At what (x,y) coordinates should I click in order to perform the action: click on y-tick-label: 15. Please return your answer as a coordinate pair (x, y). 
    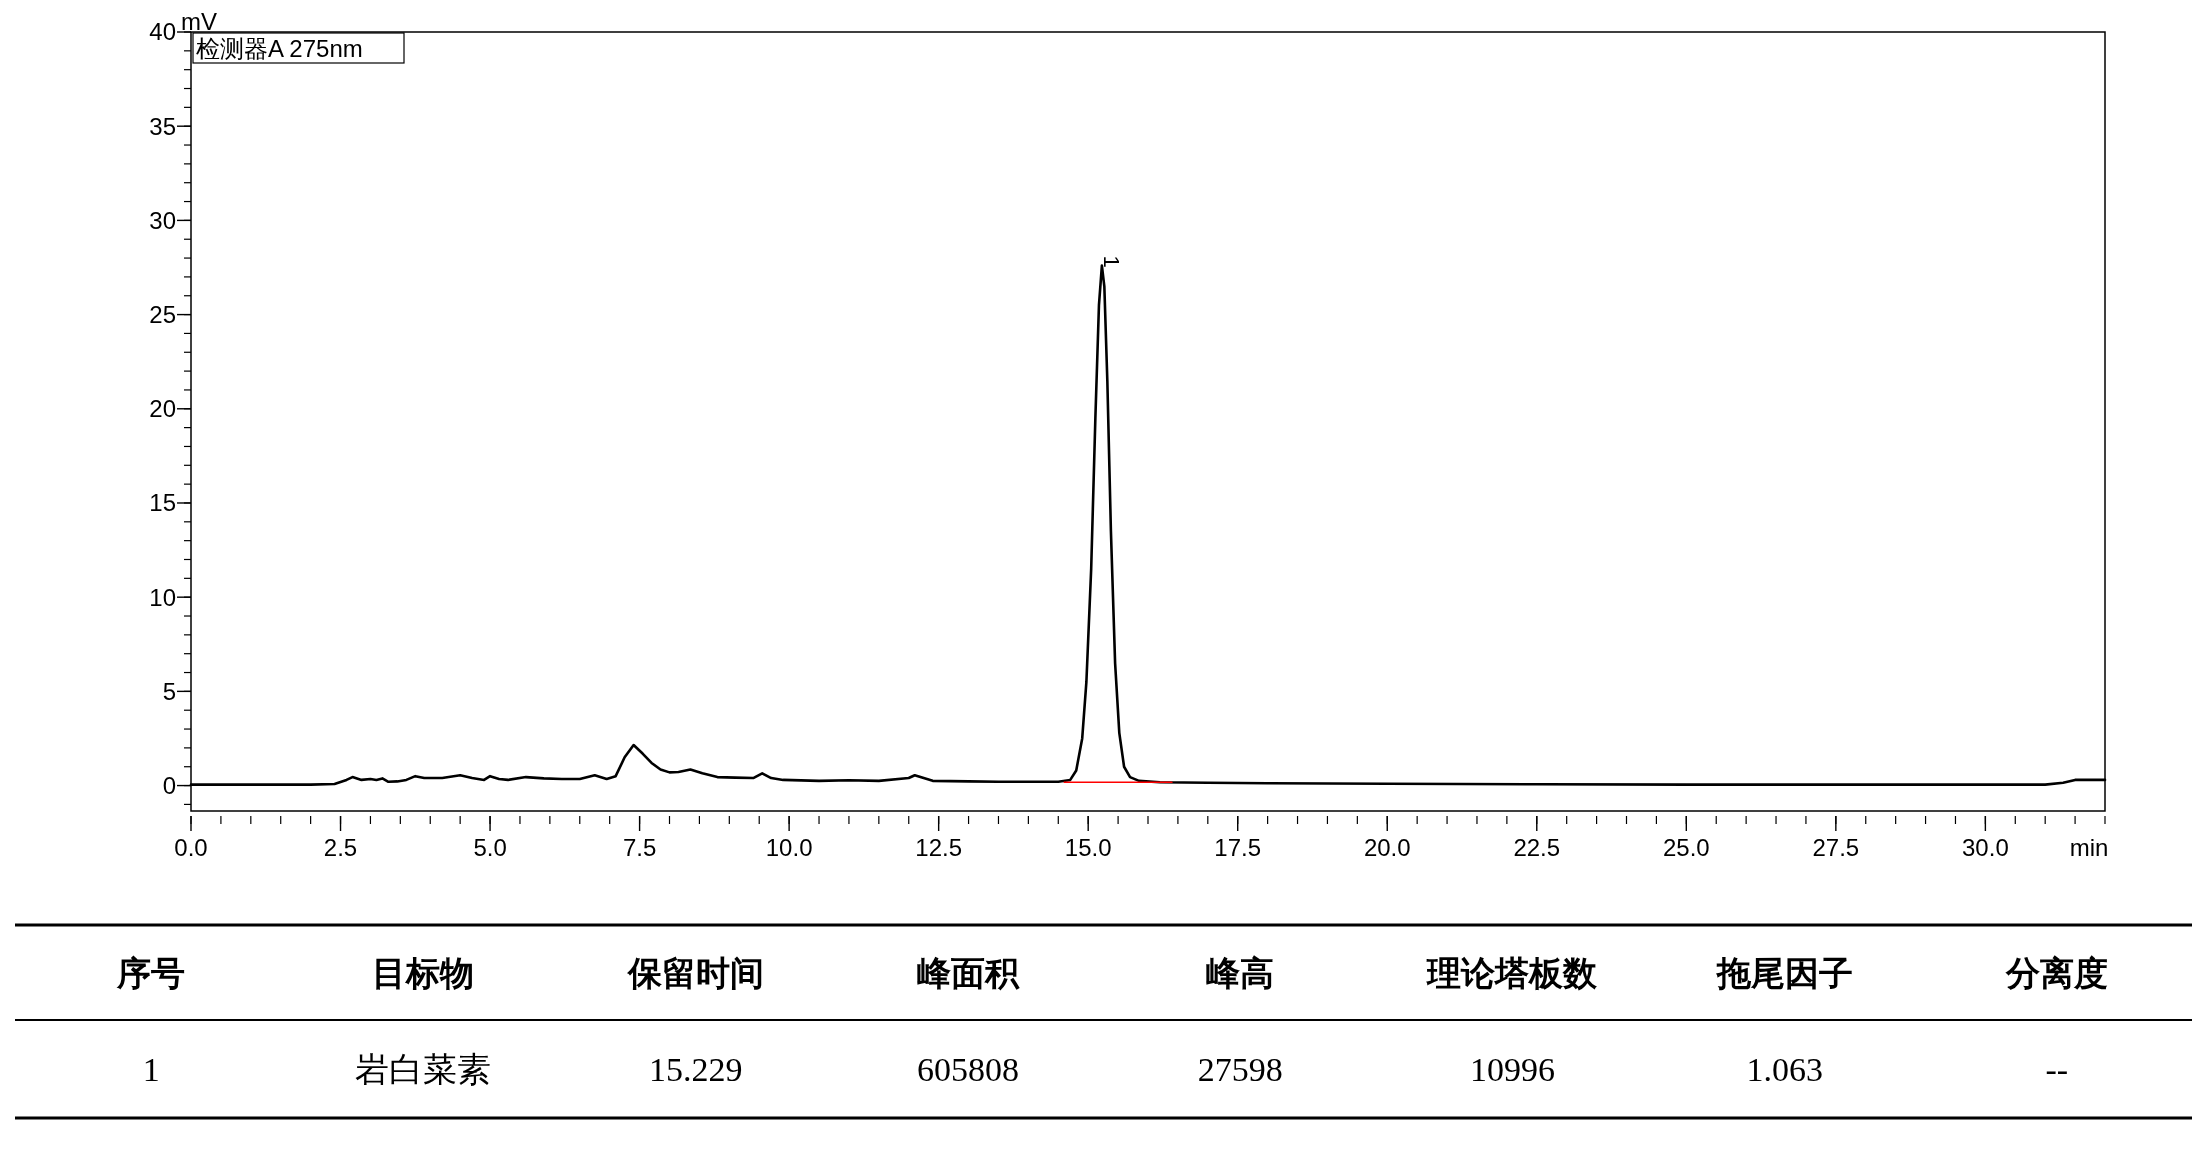
    Looking at the image, I should click on (162, 503).